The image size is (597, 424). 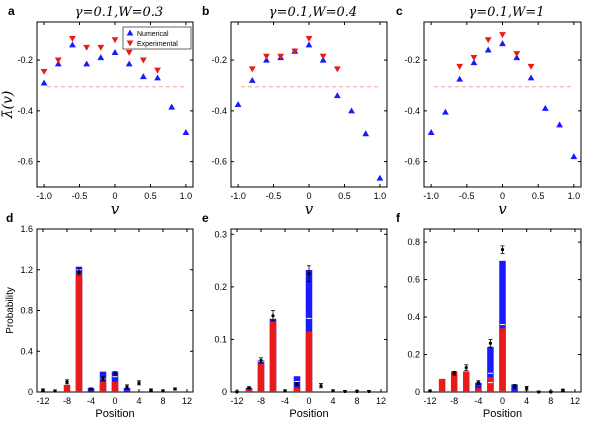 What do you see at coordinates (412, 111) in the screenshot?
I see `y-tick-label: -0.4` at bounding box center [412, 111].